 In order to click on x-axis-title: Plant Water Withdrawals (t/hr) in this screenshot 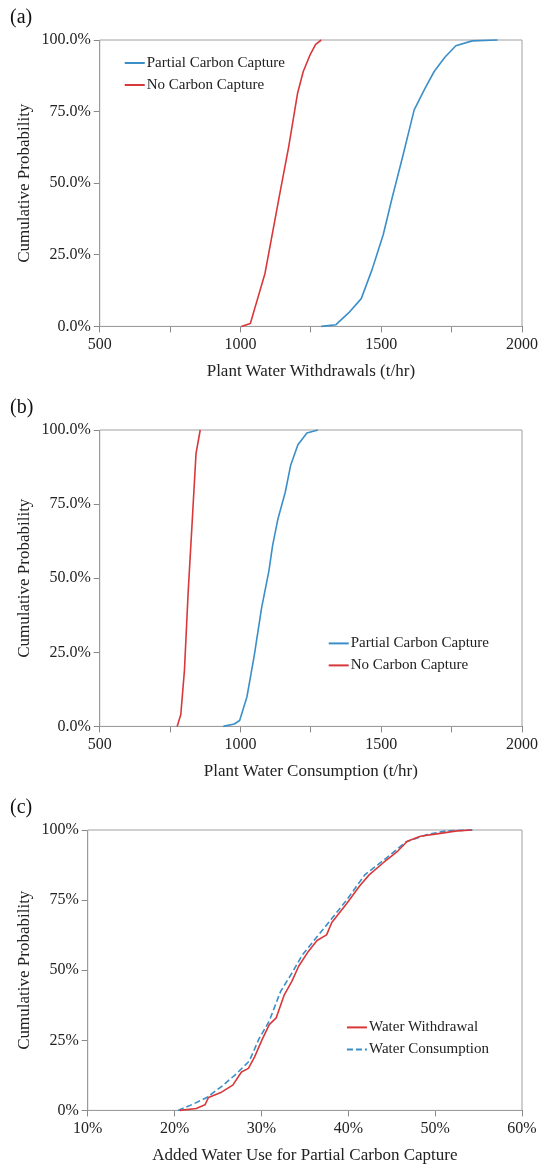, I will do `click(311, 371)`.